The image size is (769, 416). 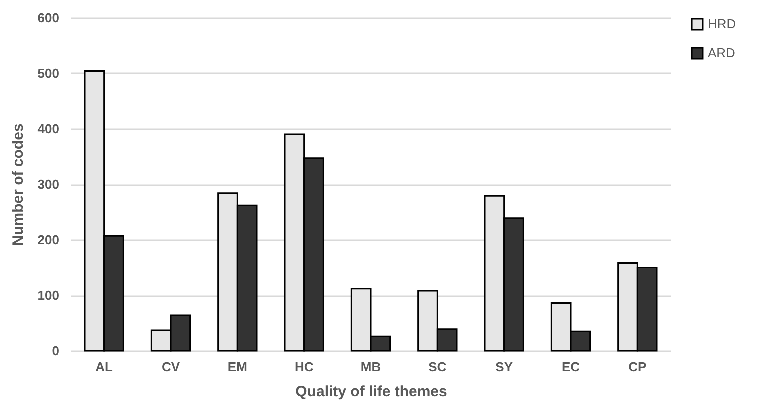 I want to click on y-tick-label: 300, so click(x=49, y=184).